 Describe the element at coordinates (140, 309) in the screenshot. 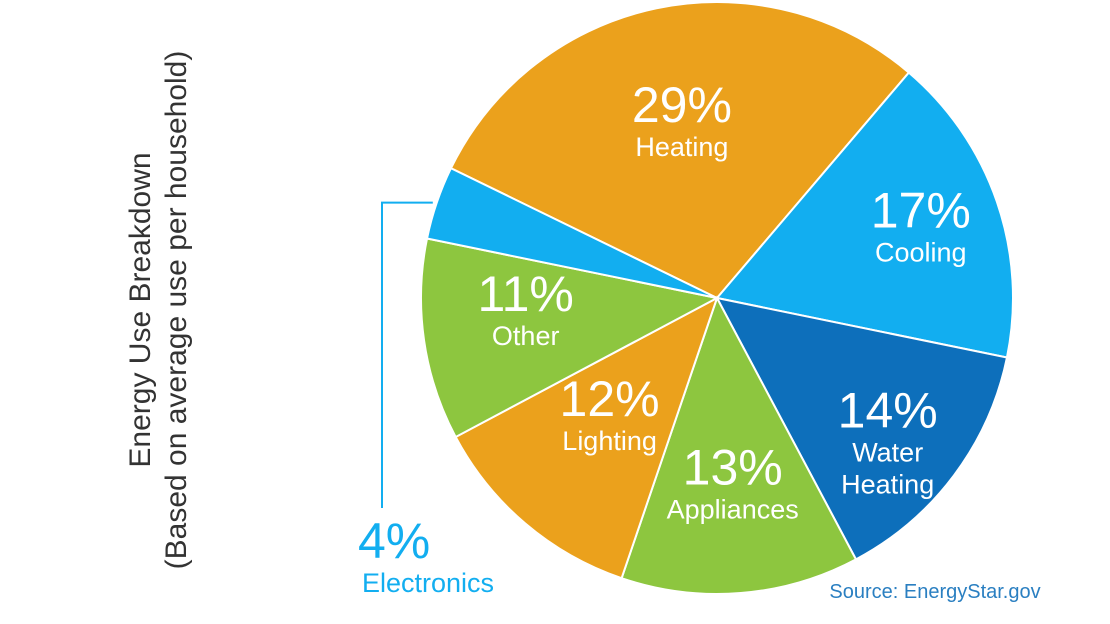

I see `chart-title: Energy Use Breakdown` at that location.